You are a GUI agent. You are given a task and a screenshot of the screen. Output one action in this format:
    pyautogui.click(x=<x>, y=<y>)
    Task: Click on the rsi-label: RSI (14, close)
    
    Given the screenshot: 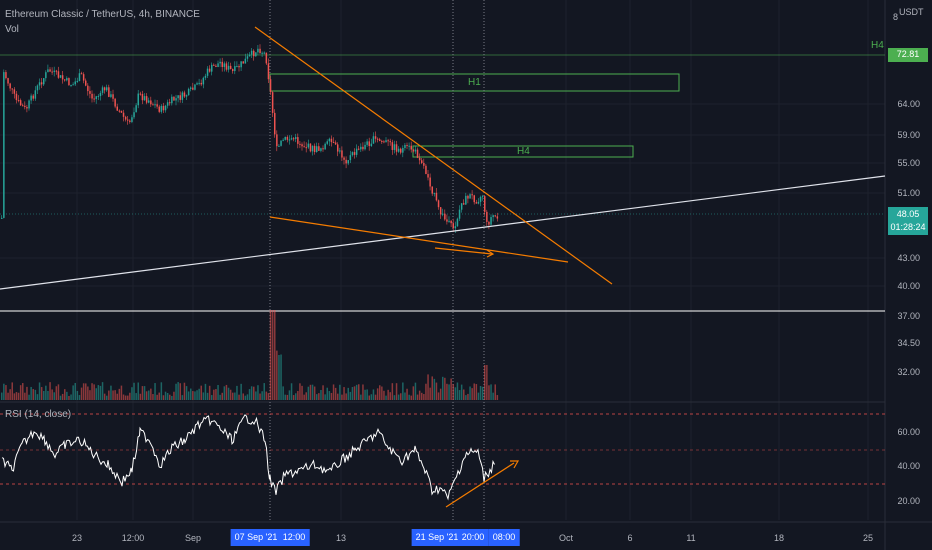 What is the action you would take?
    pyautogui.click(x=38, y=414)
    